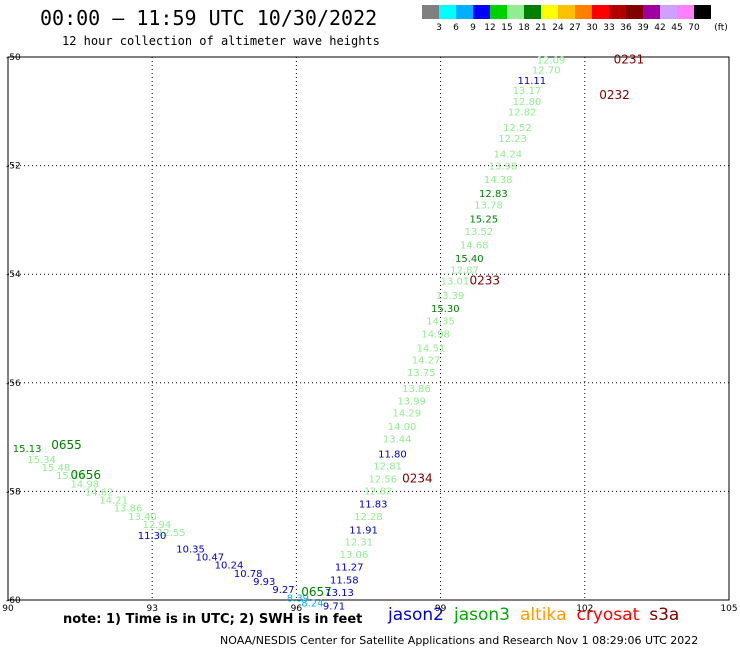  What do you see at coordinates (488, 206) in the screenshot?
I see `swh-value-label: 13.78` at bounding box center [488, 206].